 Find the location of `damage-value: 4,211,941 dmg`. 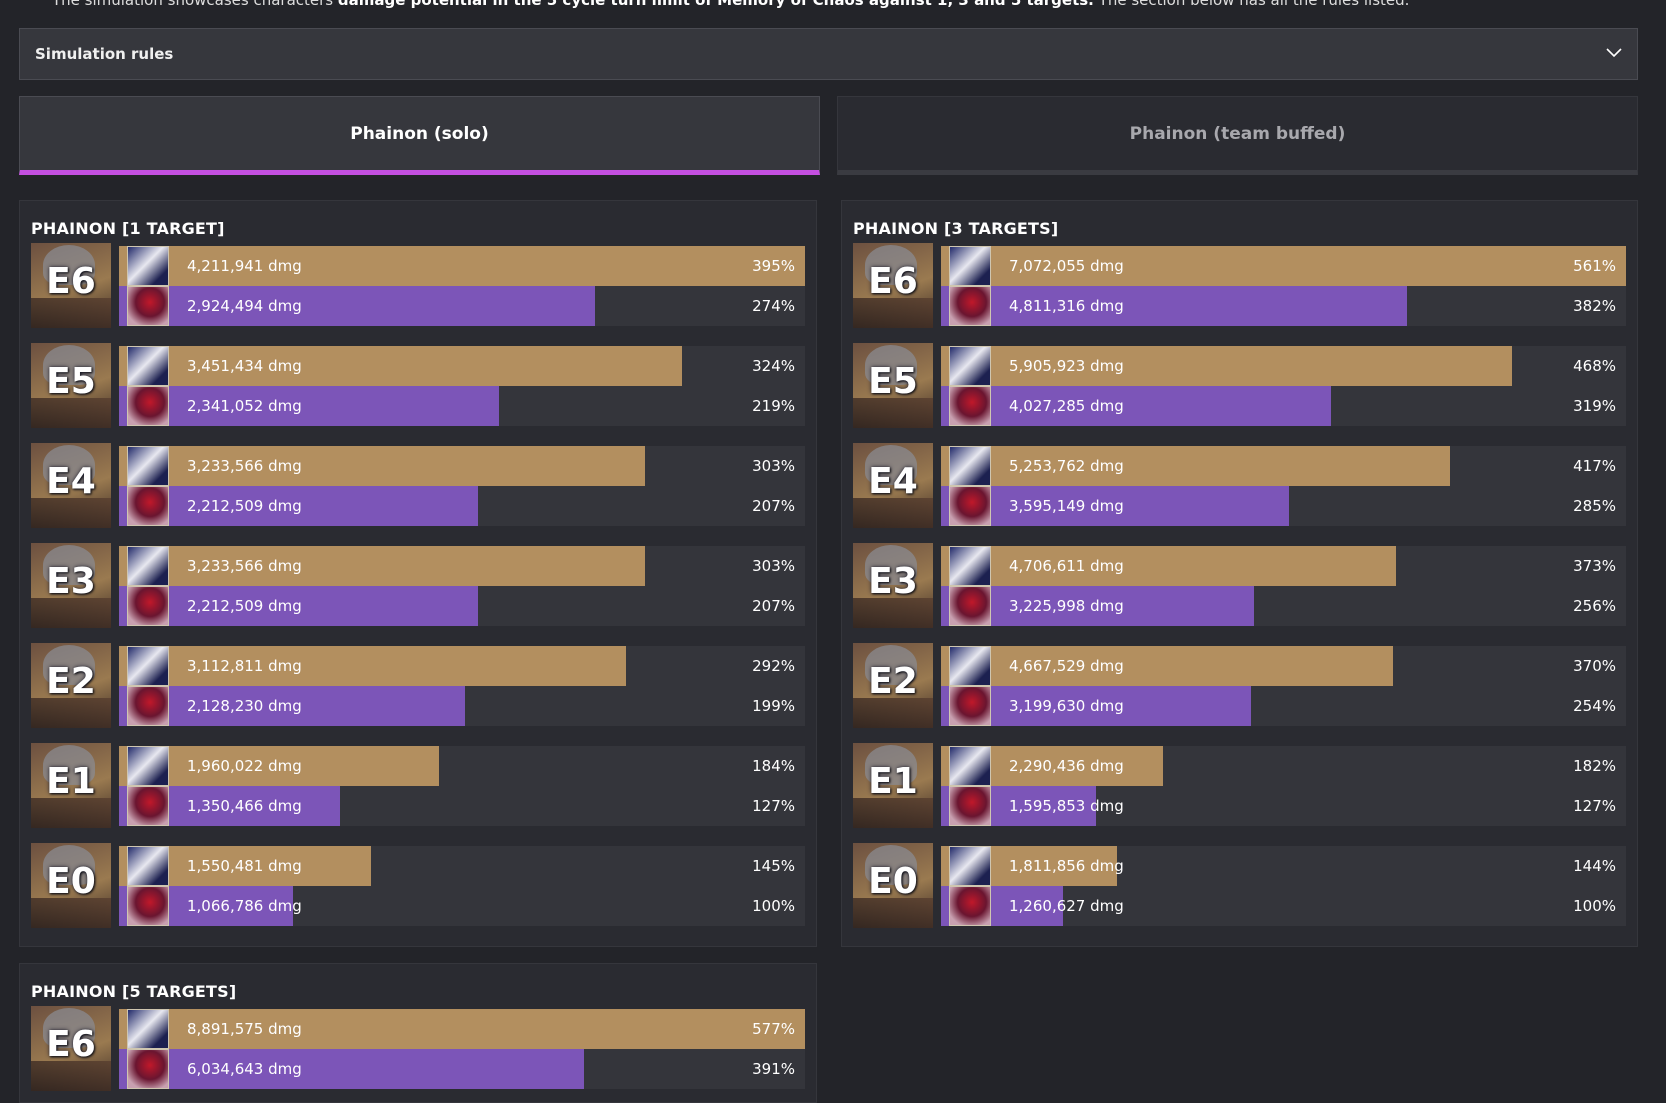

damage-value: 4,211,941 dmg is located at coordinates (244, 266).